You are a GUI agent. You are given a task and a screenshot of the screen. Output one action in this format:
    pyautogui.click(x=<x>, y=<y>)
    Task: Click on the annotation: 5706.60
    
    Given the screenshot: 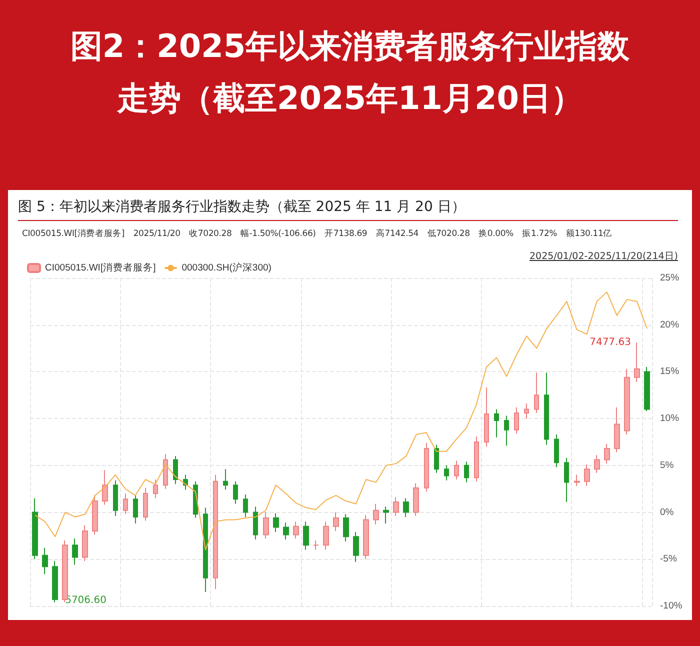 What is the action you would take?
    pyautogui.click(x=85, y=600)
    